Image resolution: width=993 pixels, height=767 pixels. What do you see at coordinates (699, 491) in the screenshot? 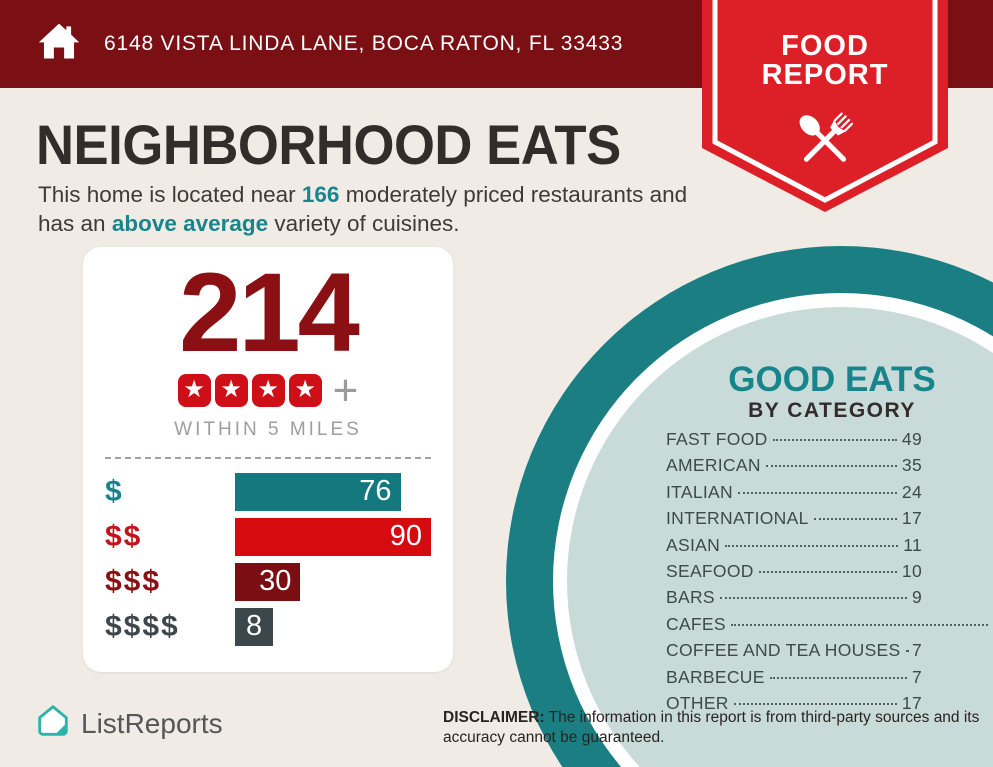
I see `category-label: ITALIAN` at bounding box center [699, 491].